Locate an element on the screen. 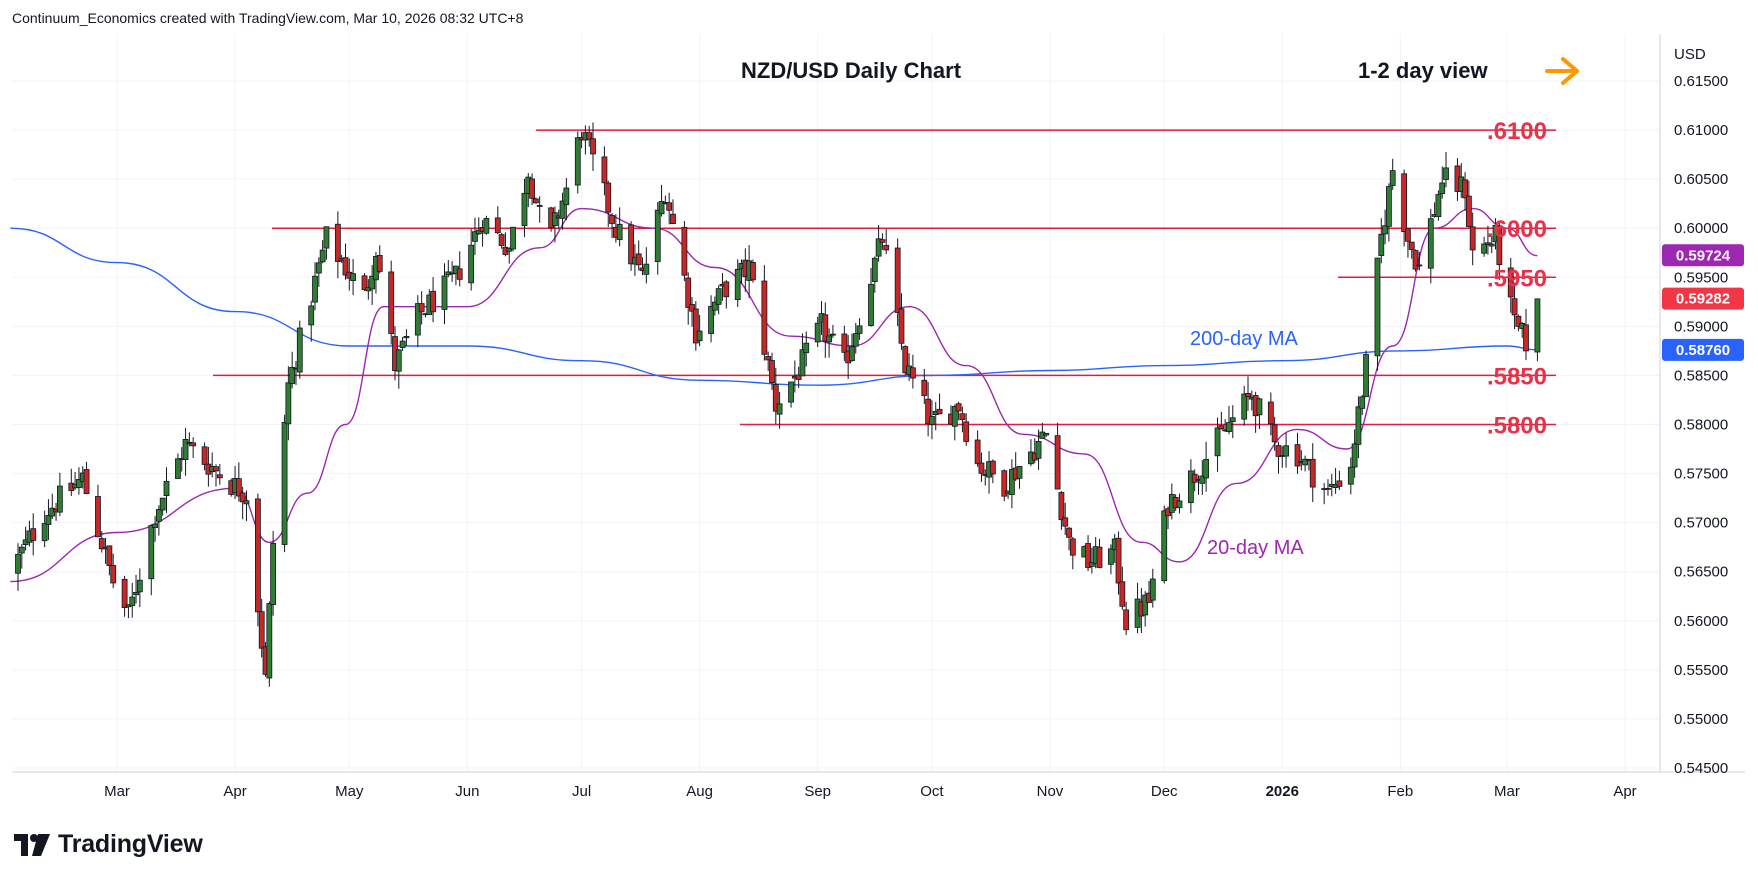  y-tick-label: 0.57500 is located at coordinates (1701, 474).